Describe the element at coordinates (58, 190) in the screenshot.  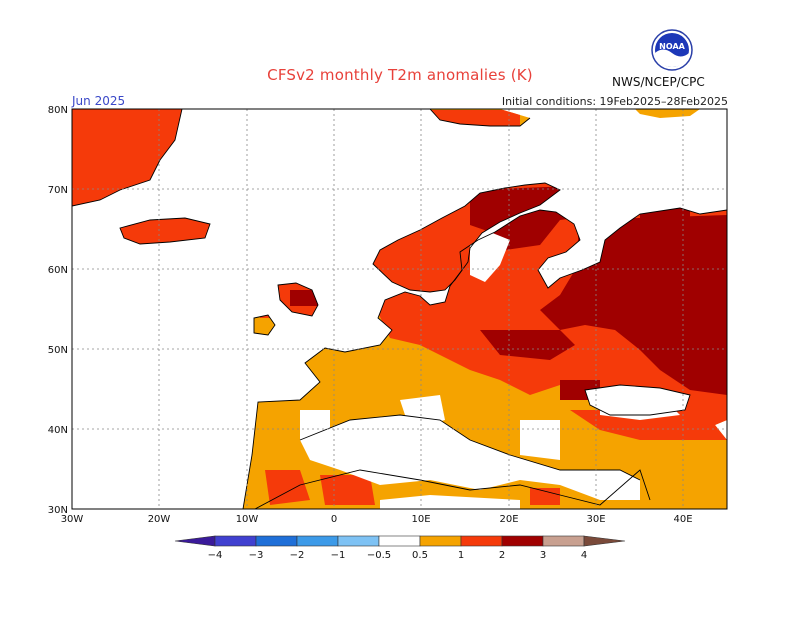
I see `lat-tick: 70N` at that location.